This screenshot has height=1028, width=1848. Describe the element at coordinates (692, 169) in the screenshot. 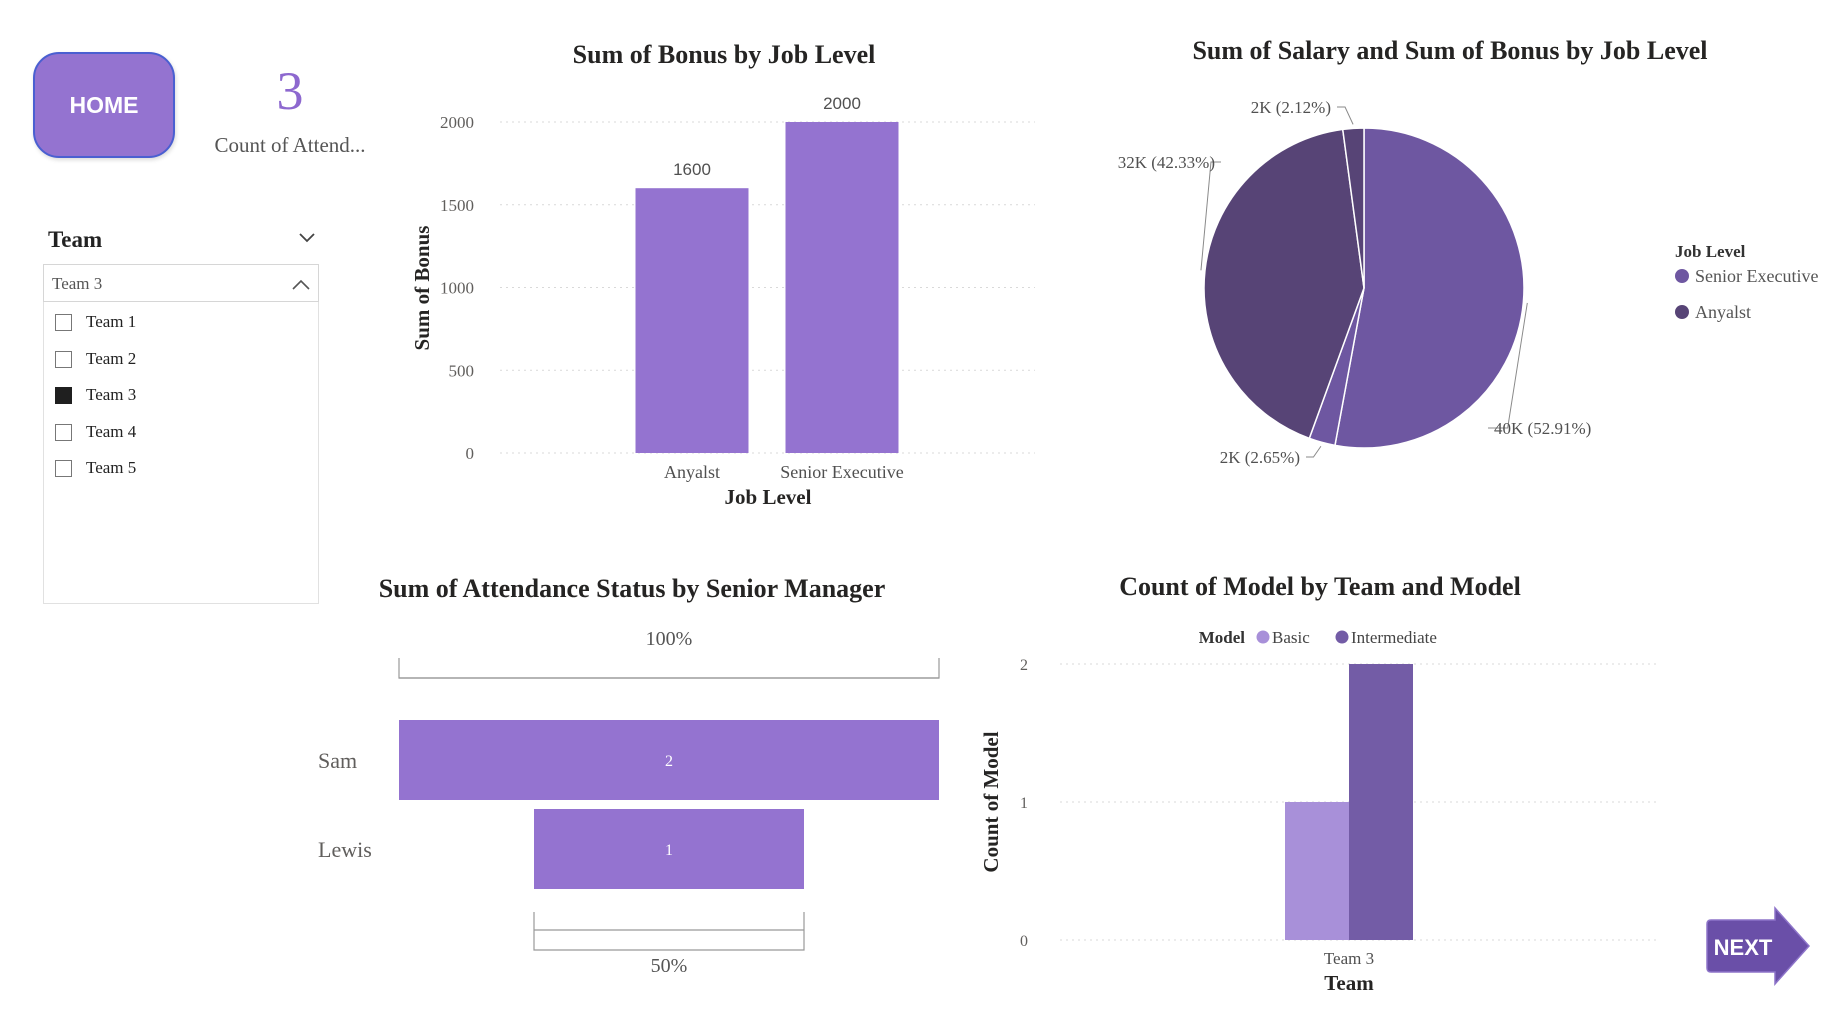

I see `data-label: 1600` at that location.